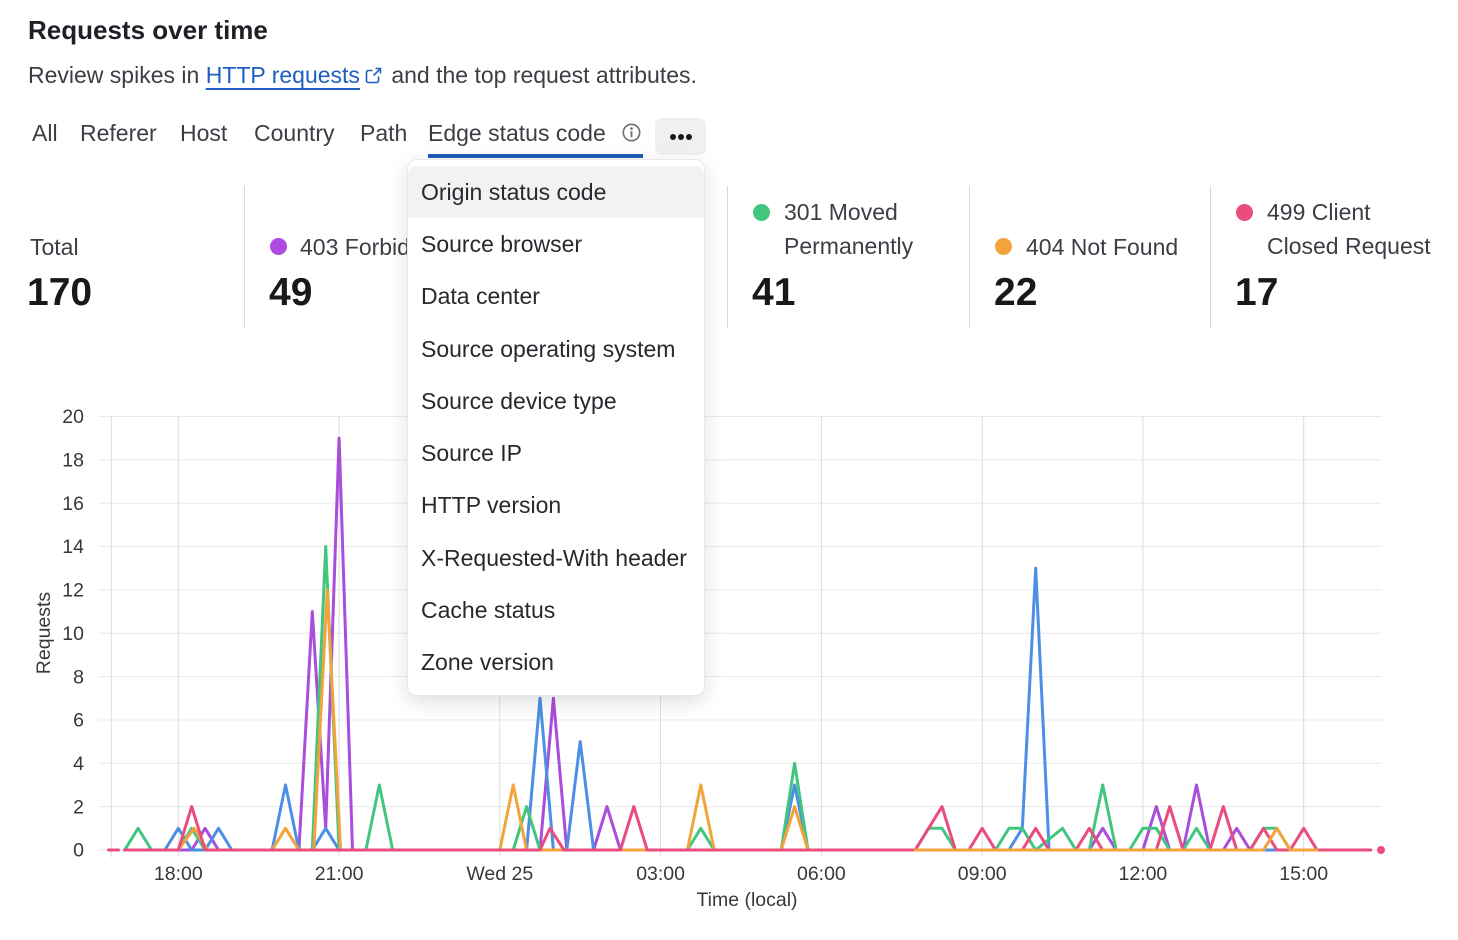 The image size is (1458, 940). What do you see at coordinates (78, 807) in the screenshot?
I see `svg-text: 2` at bounding box center [78, 807].